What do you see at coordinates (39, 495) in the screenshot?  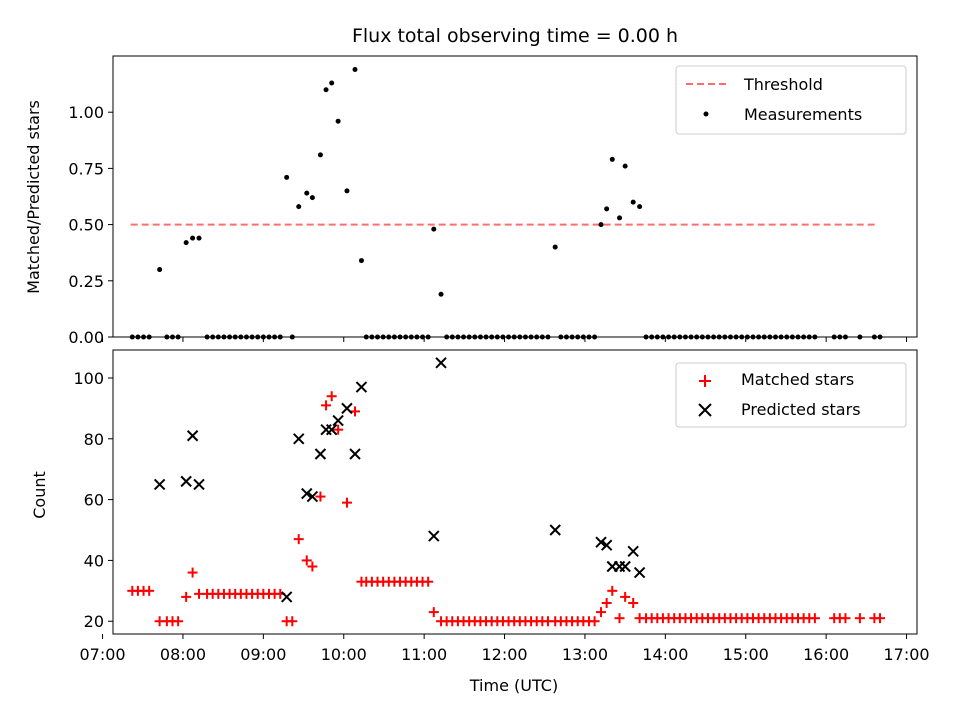 I see `bottom-y-axis-label: Count` at bounding box center [39, 495].